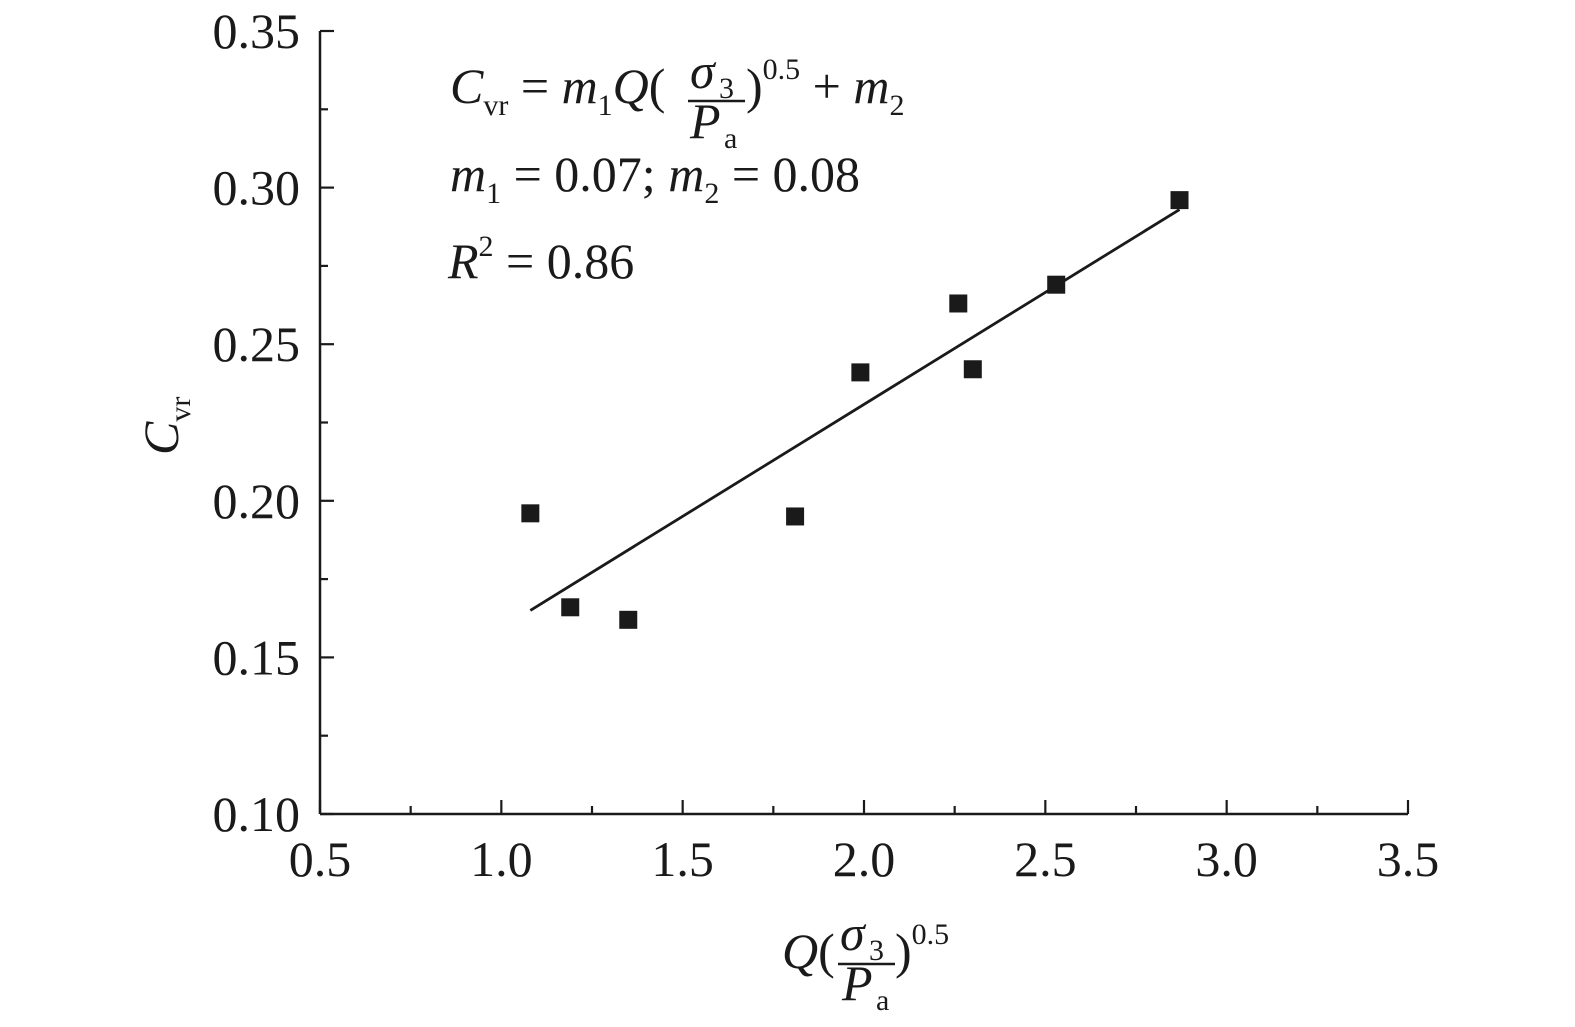 Image resolution: width=1575 pixels, height=1027 pixels. Describe the element at coordinates (534, 86) in the screenshot. I see `eq-equals: =` at that location.